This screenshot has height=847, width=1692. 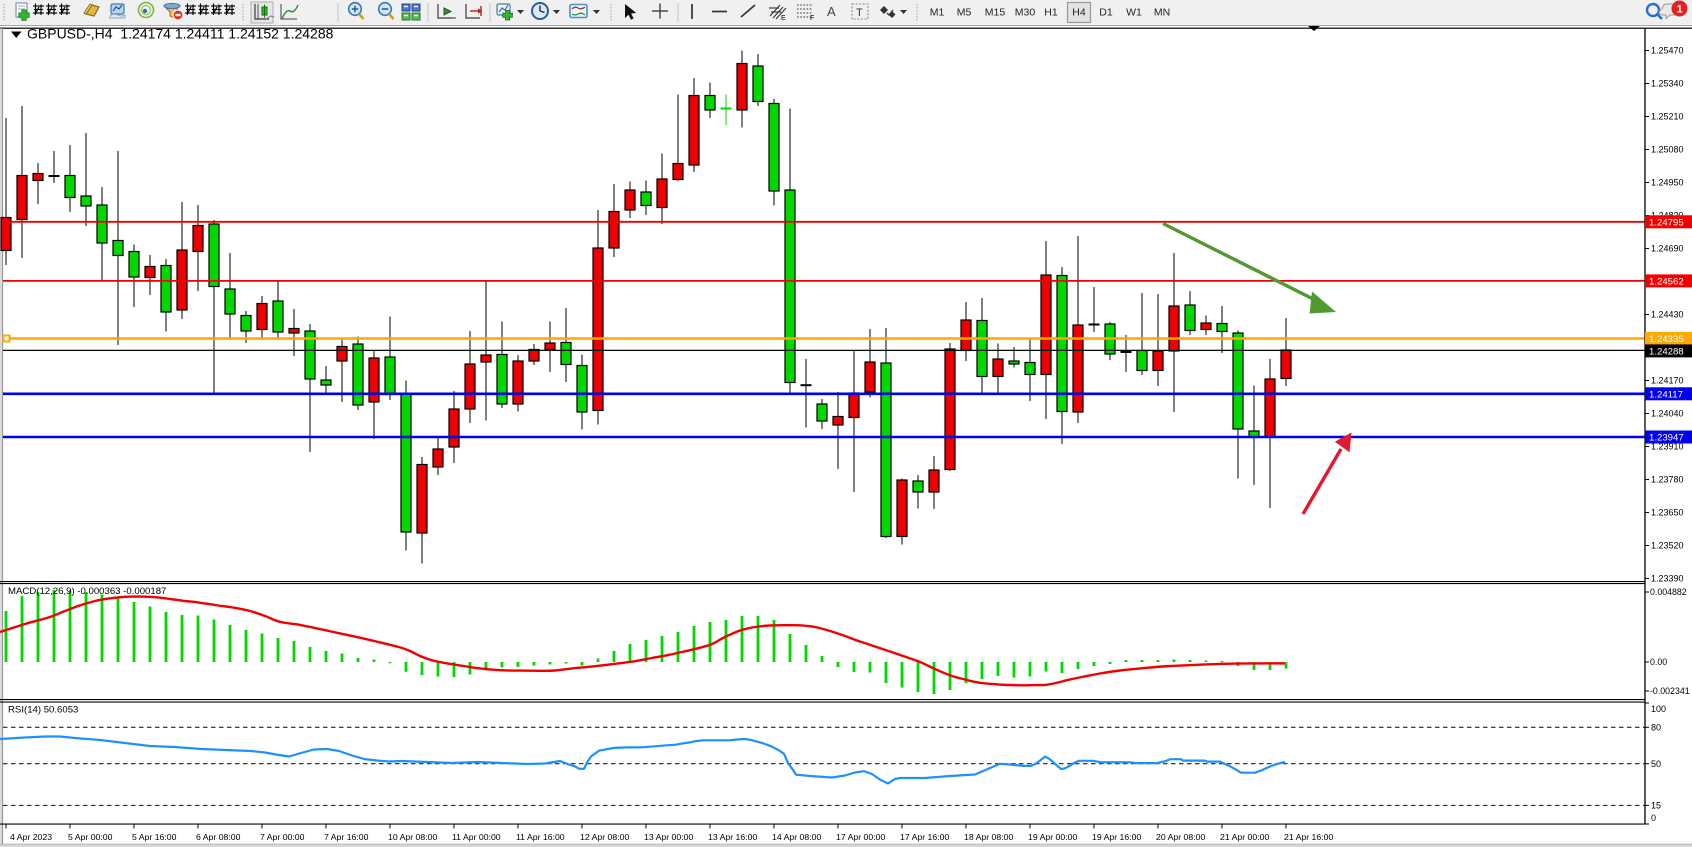 What do you see at coordinates (1667, 447) in the screenshot?
I see `svg-text: 1.23910` at bounding box center [1667, 447].